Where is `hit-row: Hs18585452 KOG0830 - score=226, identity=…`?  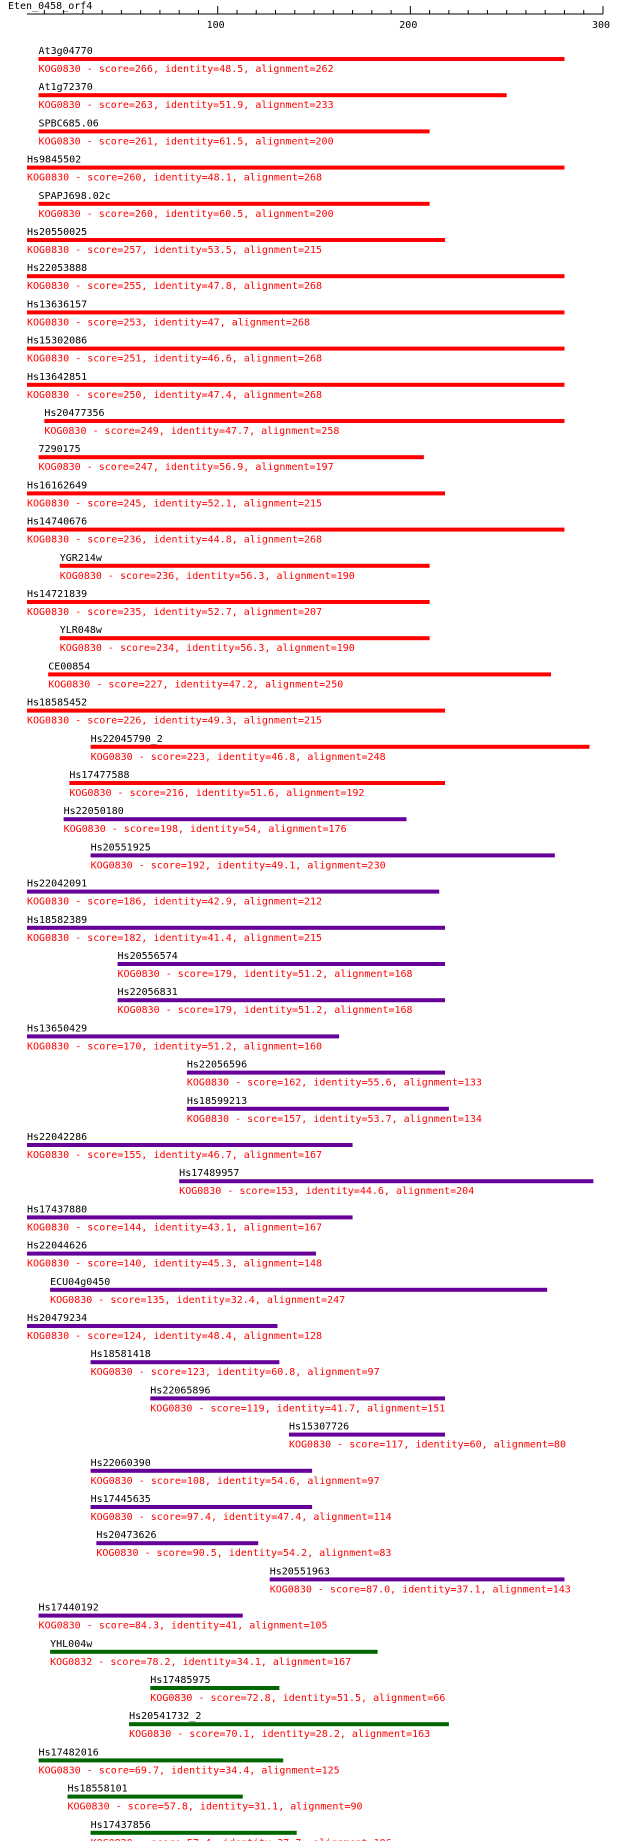
hit-row: Hs18585452 KOG0830 - score=226, identity=… is located at coordinates (236, 712).